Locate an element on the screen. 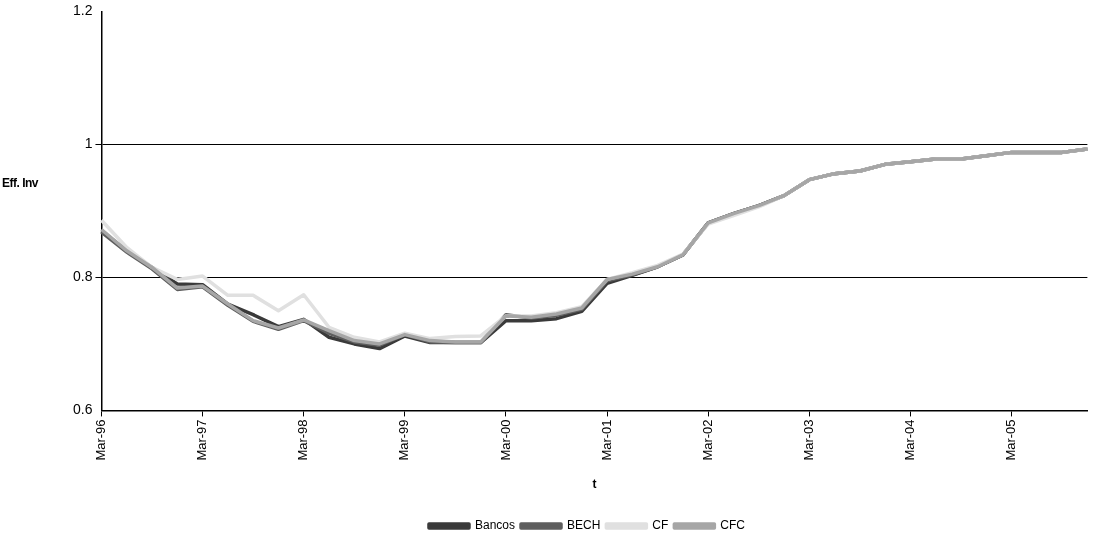 The width and height of the screenshot is (1106, 546). x-tick-label: Mar-04 is located at coordinates (910, 440).